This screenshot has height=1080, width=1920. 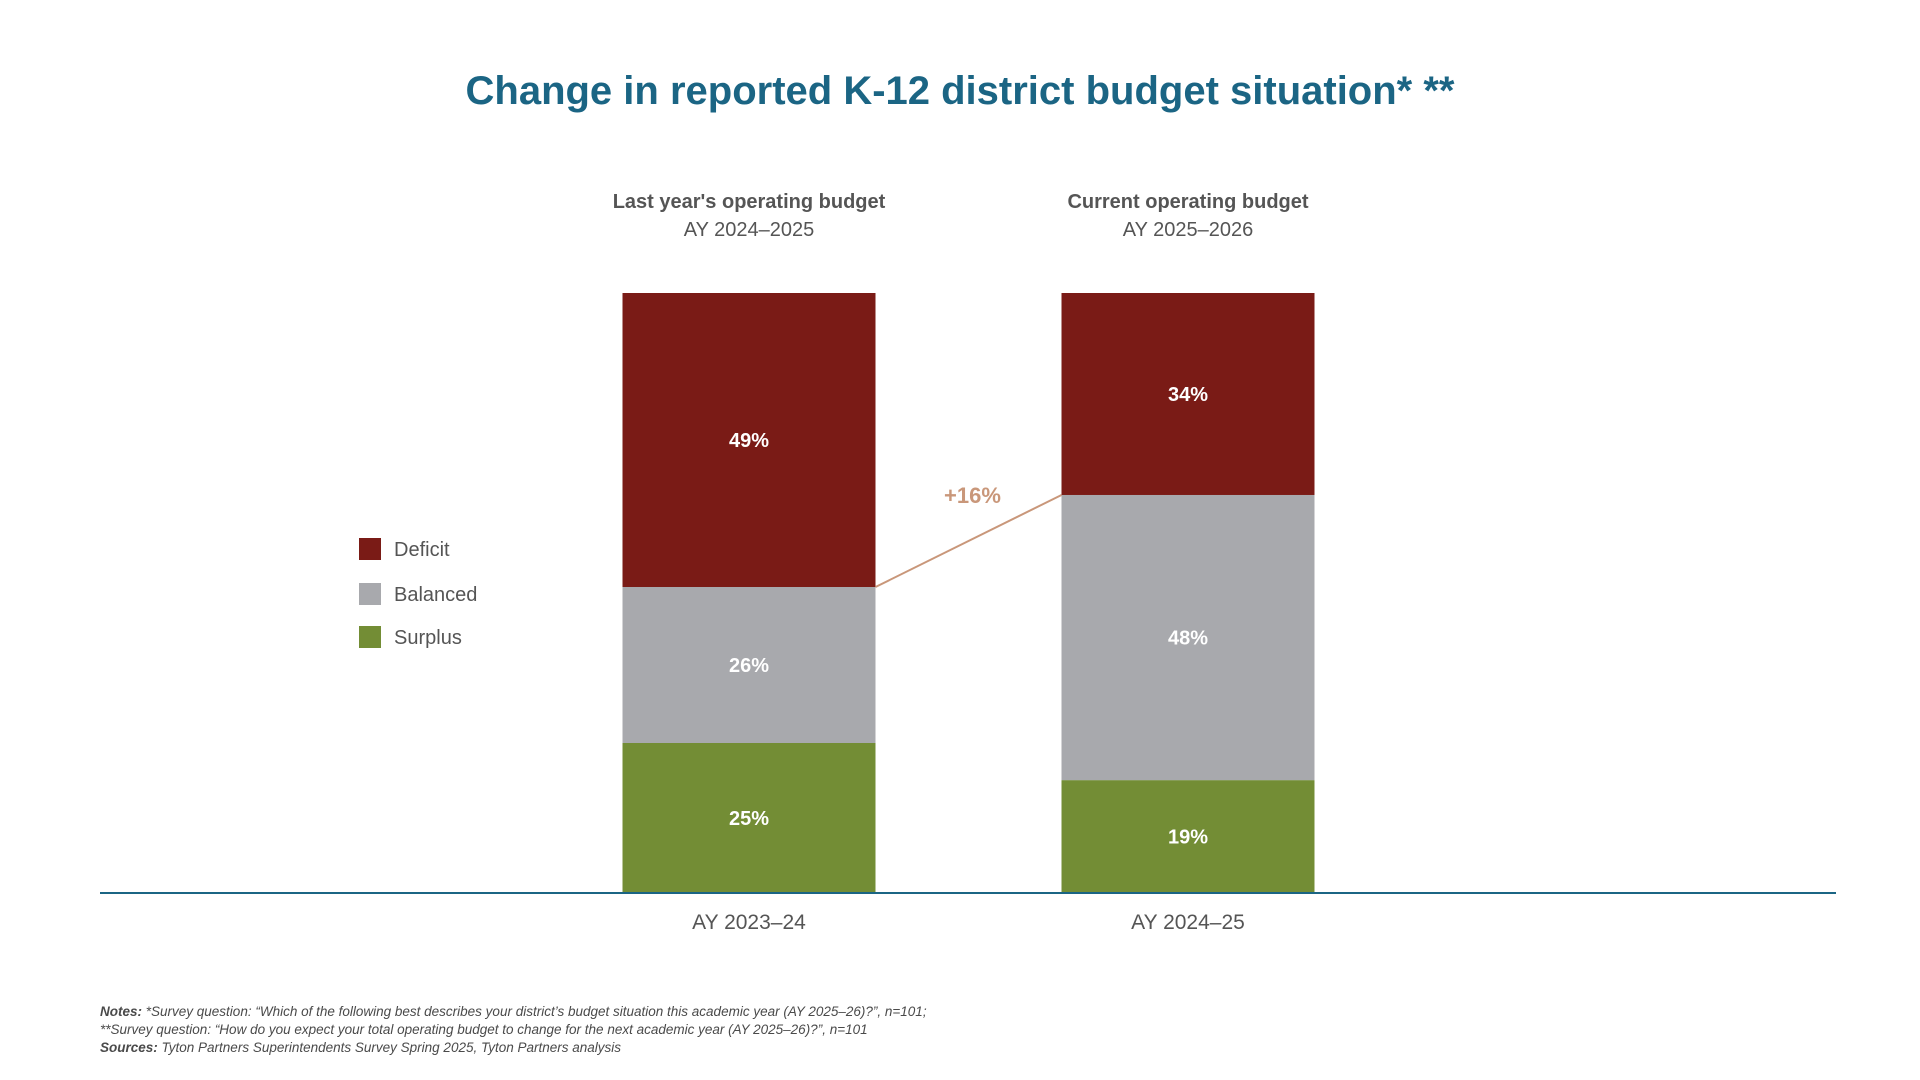 I want to click on legend: Deficit Balanced Surplus, so click(x=418, y=593).